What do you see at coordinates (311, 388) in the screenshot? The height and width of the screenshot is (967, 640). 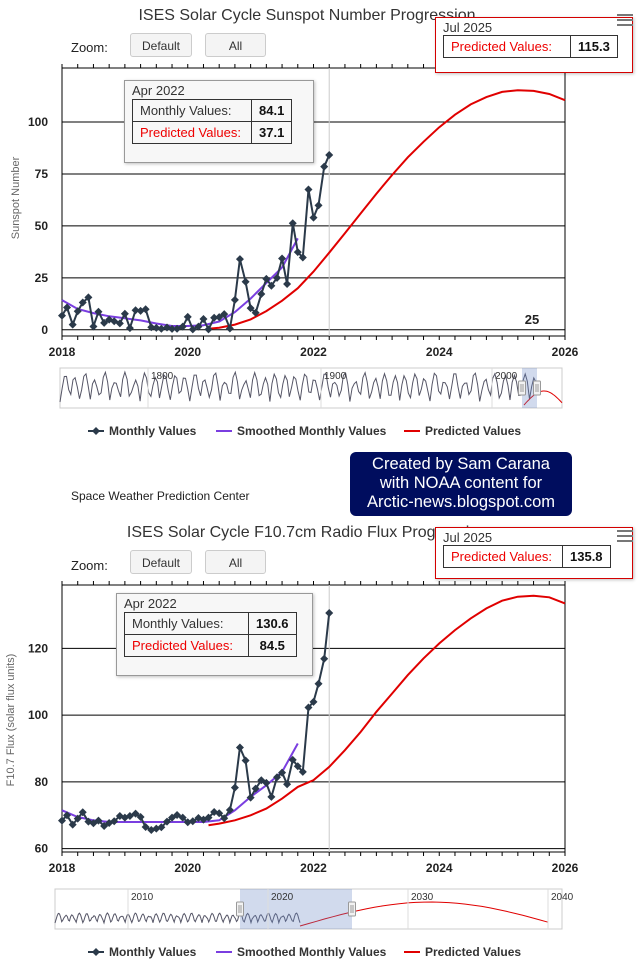 I see `navigator: 1800 1900 2000` at bounding box center [311, 388].